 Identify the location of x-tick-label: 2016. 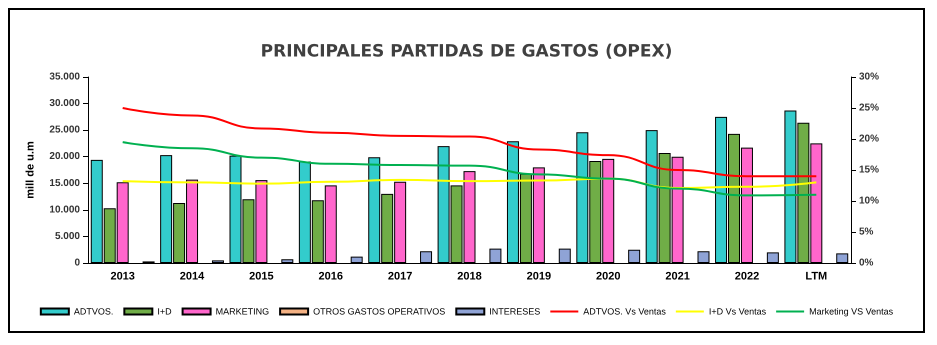
(331, 276).